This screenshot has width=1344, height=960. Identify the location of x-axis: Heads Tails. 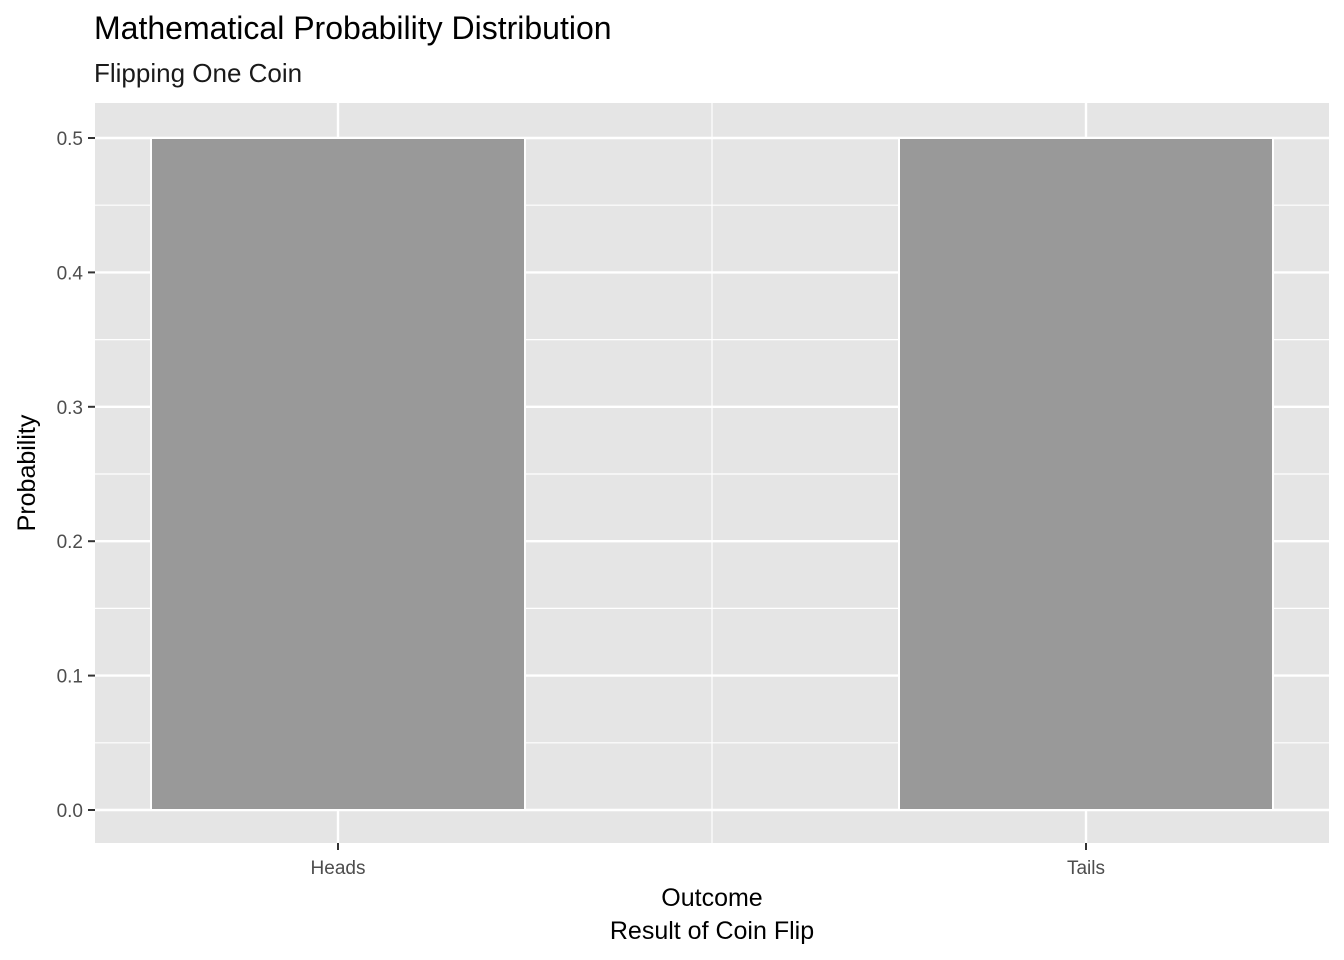
(708, 861).